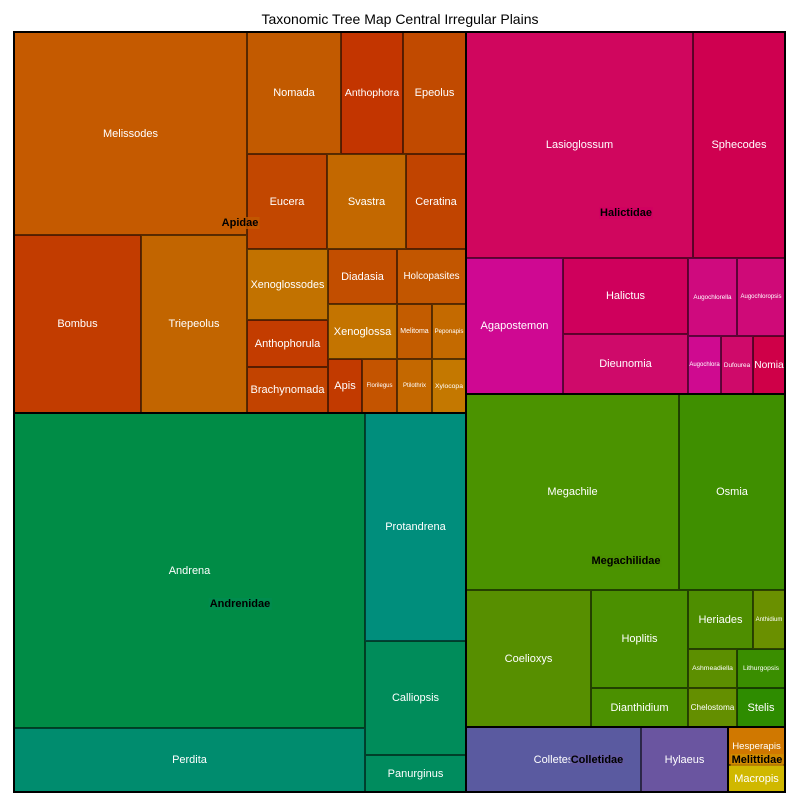 The width and height of the screenshot is (800, 800). I want to click on treemap-cell-lasioglossum: Lasioglossum, so click(579, 145).